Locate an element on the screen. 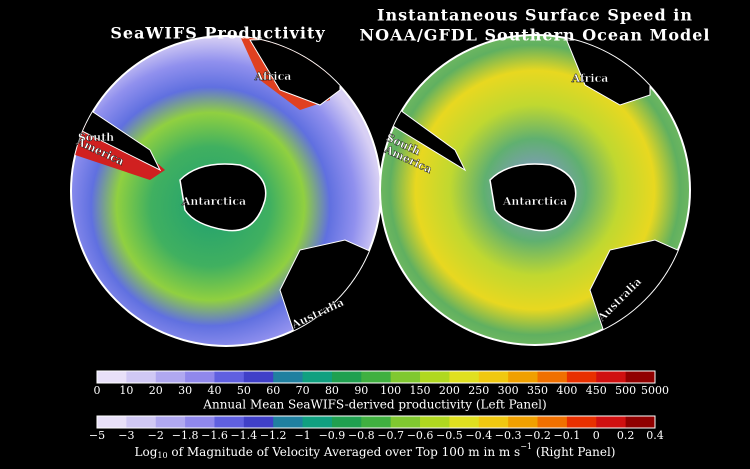  colorbar-tick-label: 30 is located at coordinates (185, 390).